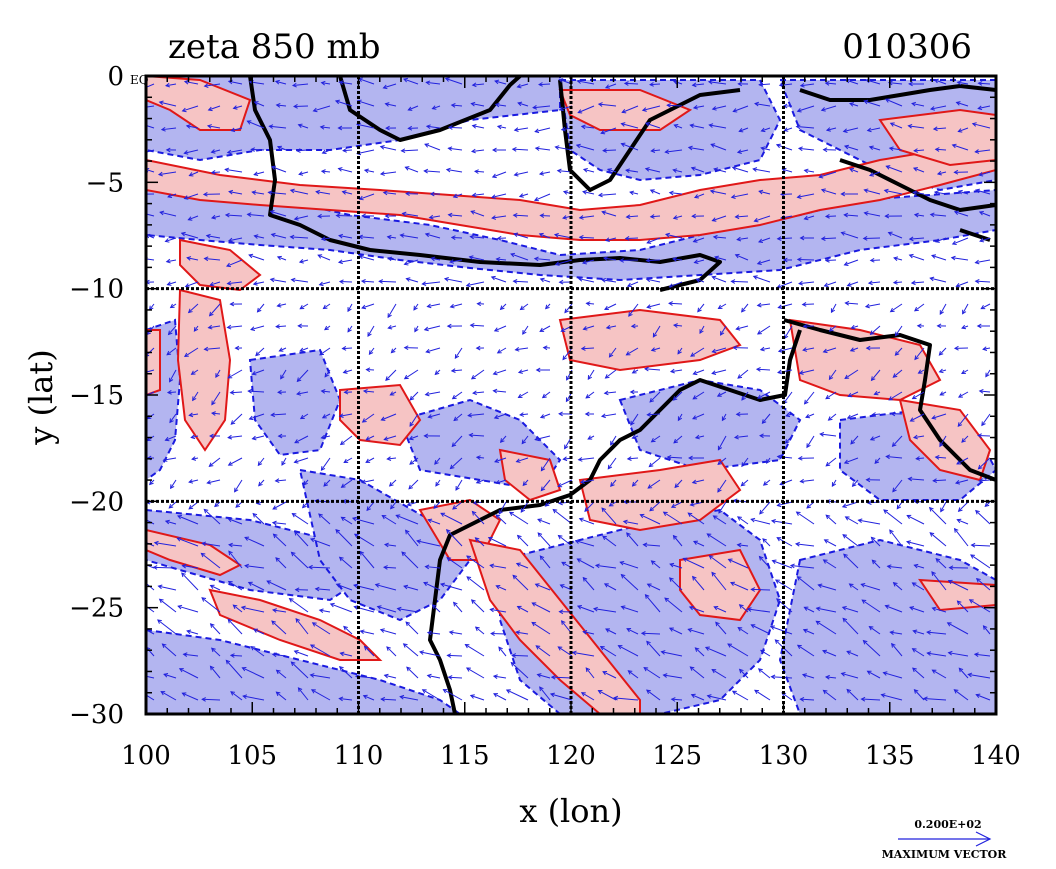  What do you see at coordinates (146, 756) in the screenshot?
I see `x-tick-label: 100` at bounding box center [146, 756].